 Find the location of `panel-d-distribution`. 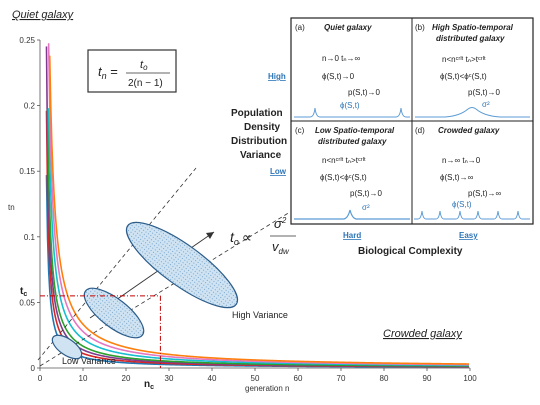

panel-d-distribution is located at coordinates (472, 215).